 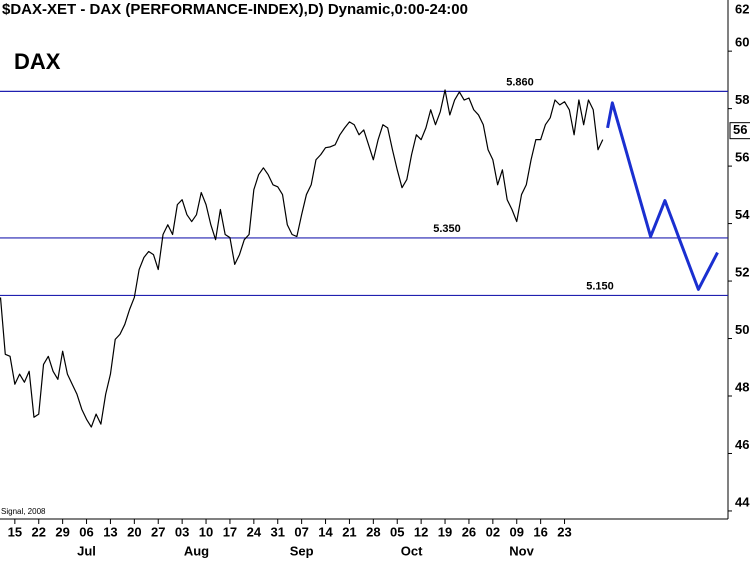 What do you see at coordinates (412, 550) in the screenshot?
I see `month-label: Oct` at bounding box center [412, 550].